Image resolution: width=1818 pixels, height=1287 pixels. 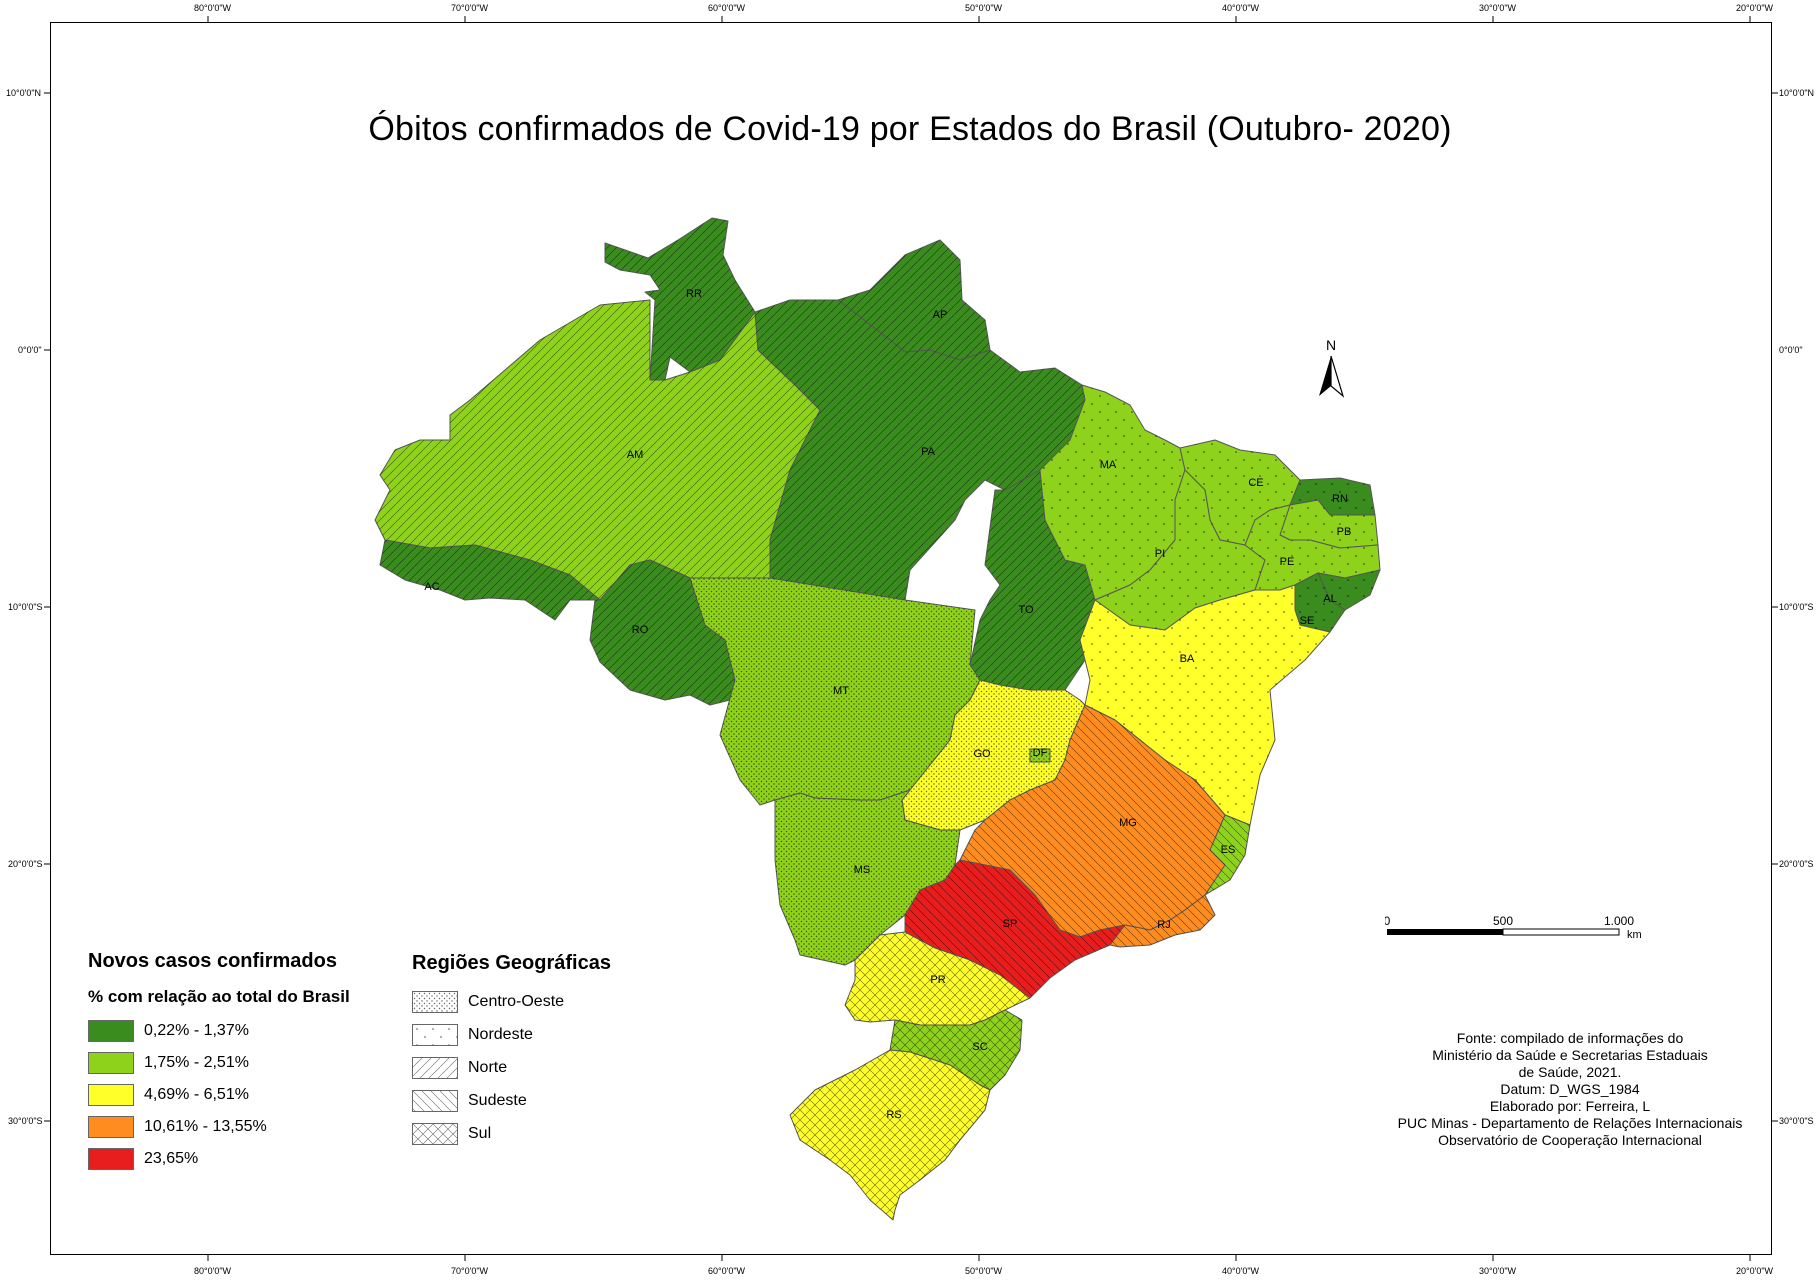 I want to click on legend-class: 10,61% - 13,55%, so click(x=219, y=1127).